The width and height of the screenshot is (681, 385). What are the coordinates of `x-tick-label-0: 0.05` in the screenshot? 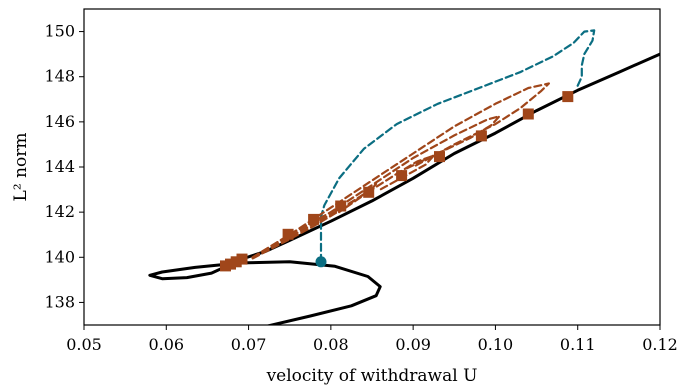 It's located at (84, 344).